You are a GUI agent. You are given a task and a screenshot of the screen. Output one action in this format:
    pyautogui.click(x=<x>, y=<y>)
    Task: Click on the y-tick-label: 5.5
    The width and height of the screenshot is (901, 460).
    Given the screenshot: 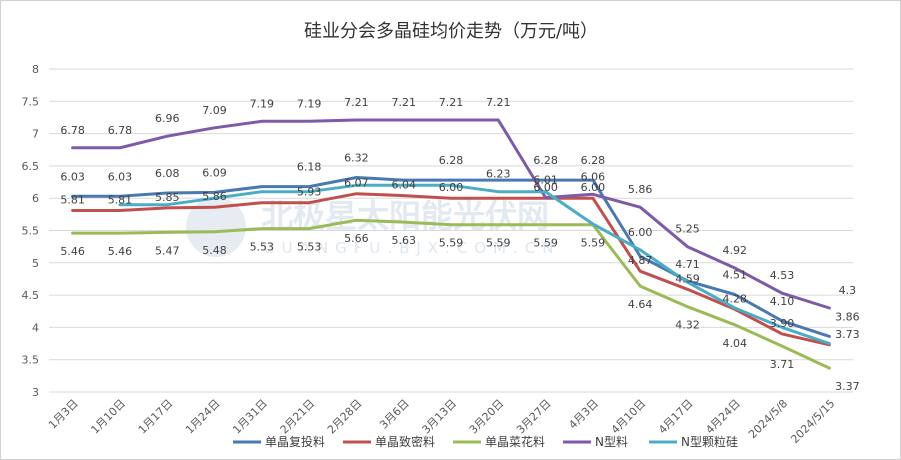 What is the action you would take?
    pyautogui.click(x=31, y=231)
    